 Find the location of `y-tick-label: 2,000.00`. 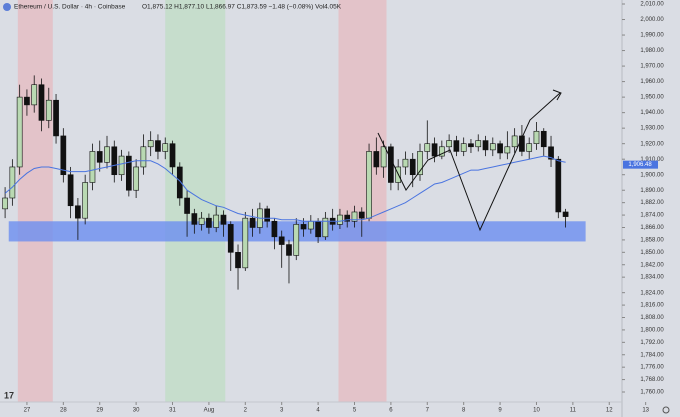

y-tick-label: 2,000.00 is located at coordinates (652, 20).